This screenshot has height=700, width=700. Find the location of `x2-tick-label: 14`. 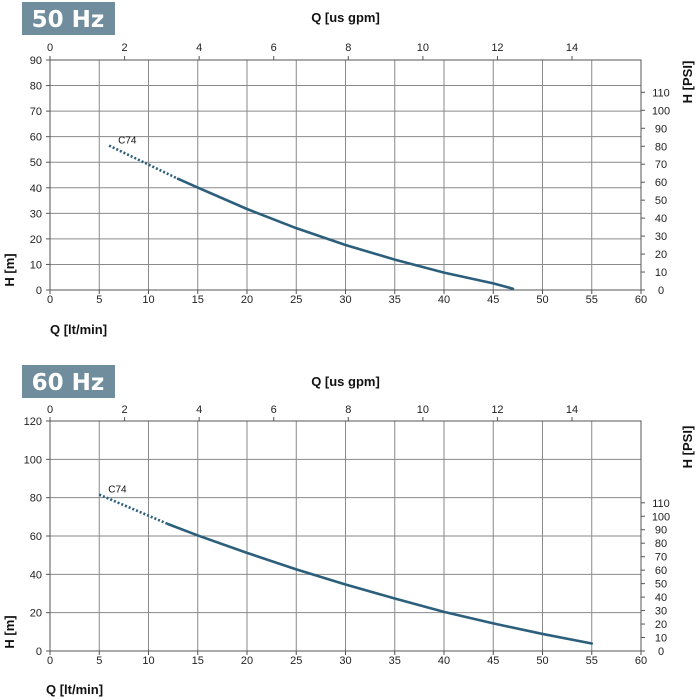

x2-tick-label: 14 is located at coordinates (572, 410).